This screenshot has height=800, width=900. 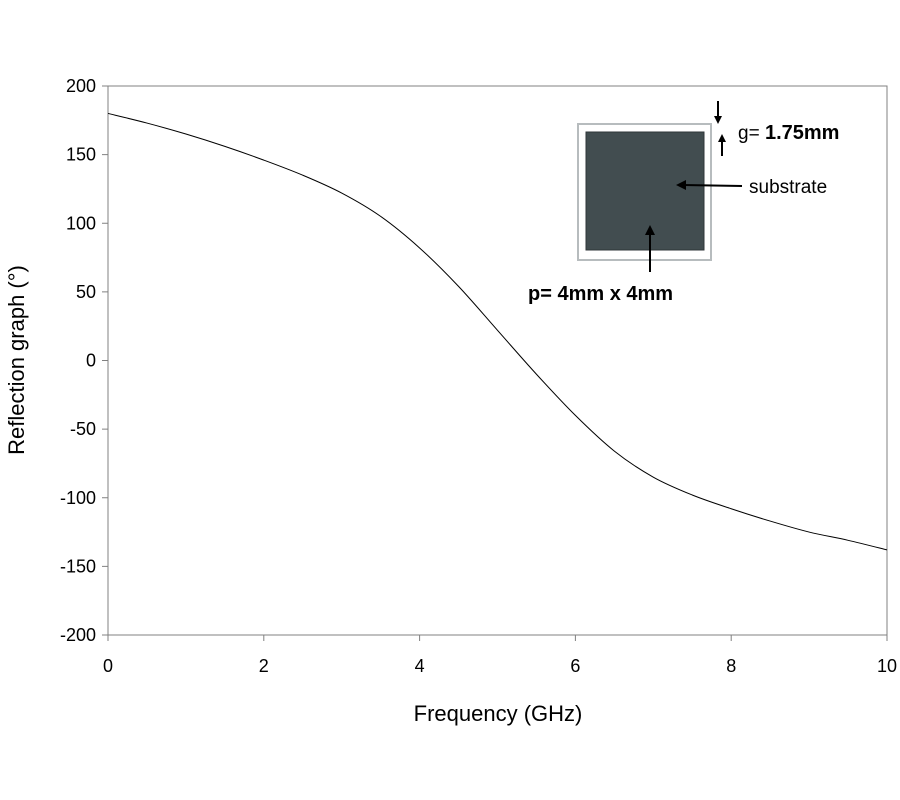 I want to click on x-tick-label: 8, so click(x=731, y=666).